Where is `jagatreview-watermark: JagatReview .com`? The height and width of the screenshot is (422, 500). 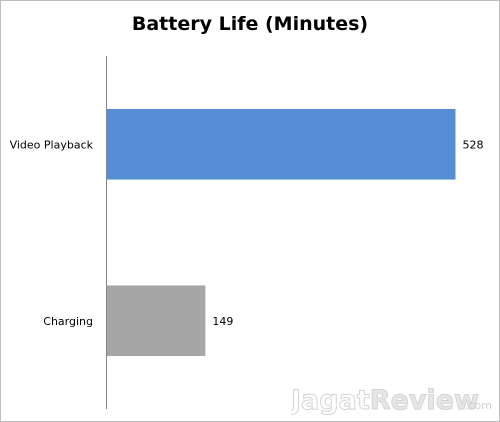 jagatreview-watermark: JagatReview .com is located at coordinates (391, 401).